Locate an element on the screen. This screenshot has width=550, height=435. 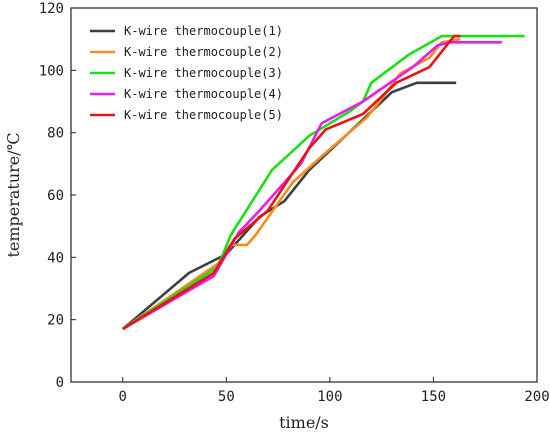
x-axis-ticks: 0 50 100 150 200 is located at coordinates (334, 391).